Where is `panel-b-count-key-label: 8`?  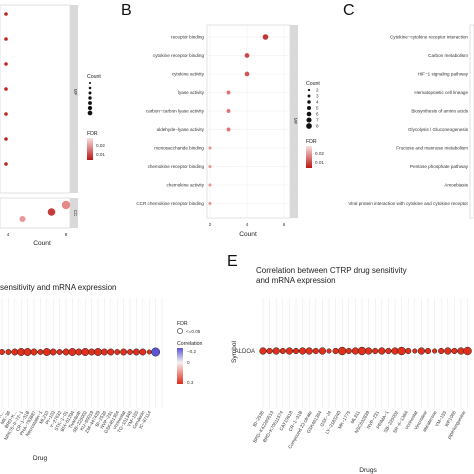
panel-b-count-key-label: 8 is located at coordinates (317, 126).